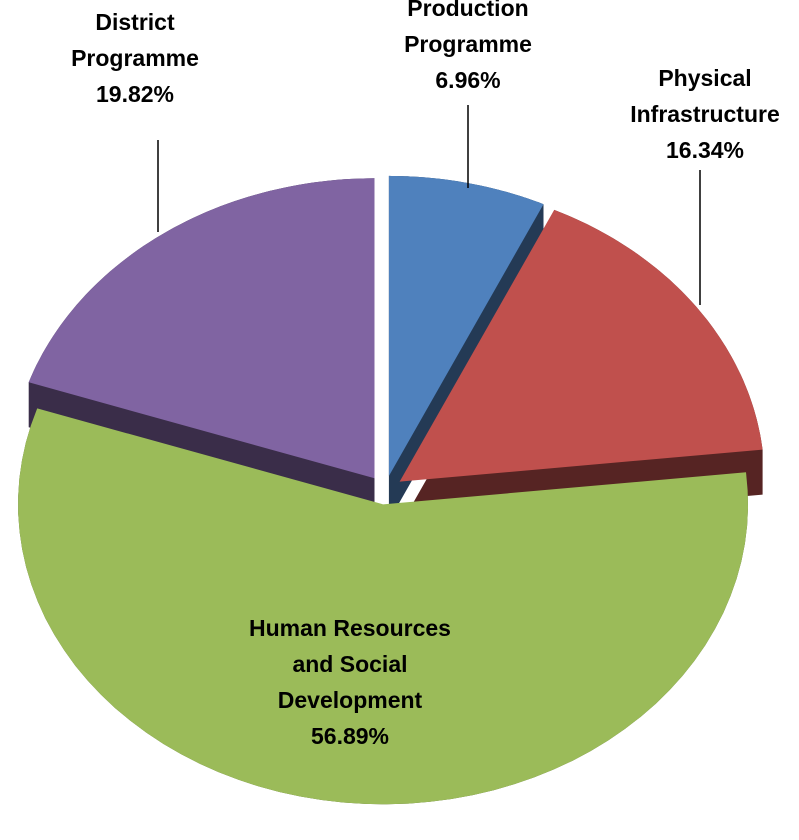 The image size is (799, 840). Describe the element at coordinates (349, 736) in the screenshot. I see `value-label: 56.89%` at that location.